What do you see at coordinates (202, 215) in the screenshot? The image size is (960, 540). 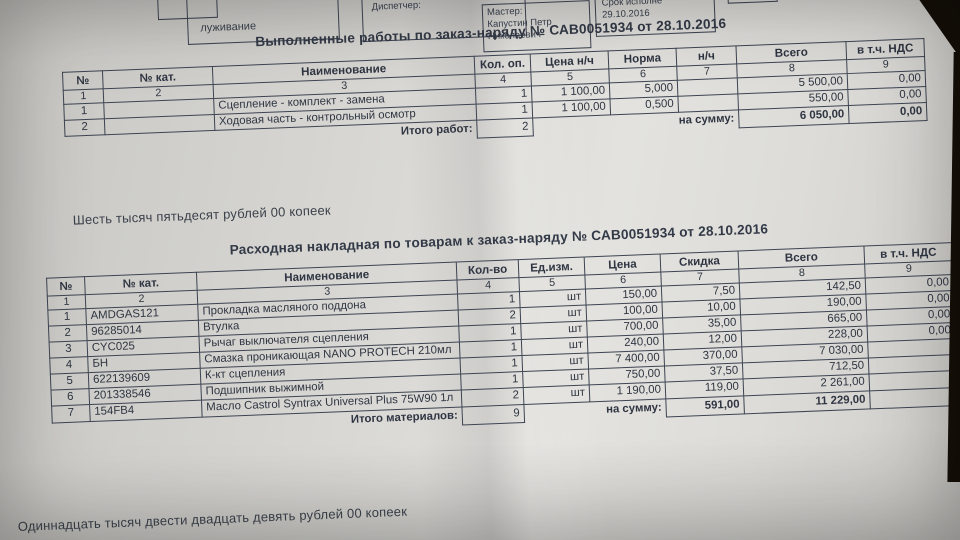 I see `works-amount-in-words: Шесть тысяч пятьдесят рублей 00 копеек` at bounding box center [202, 215].